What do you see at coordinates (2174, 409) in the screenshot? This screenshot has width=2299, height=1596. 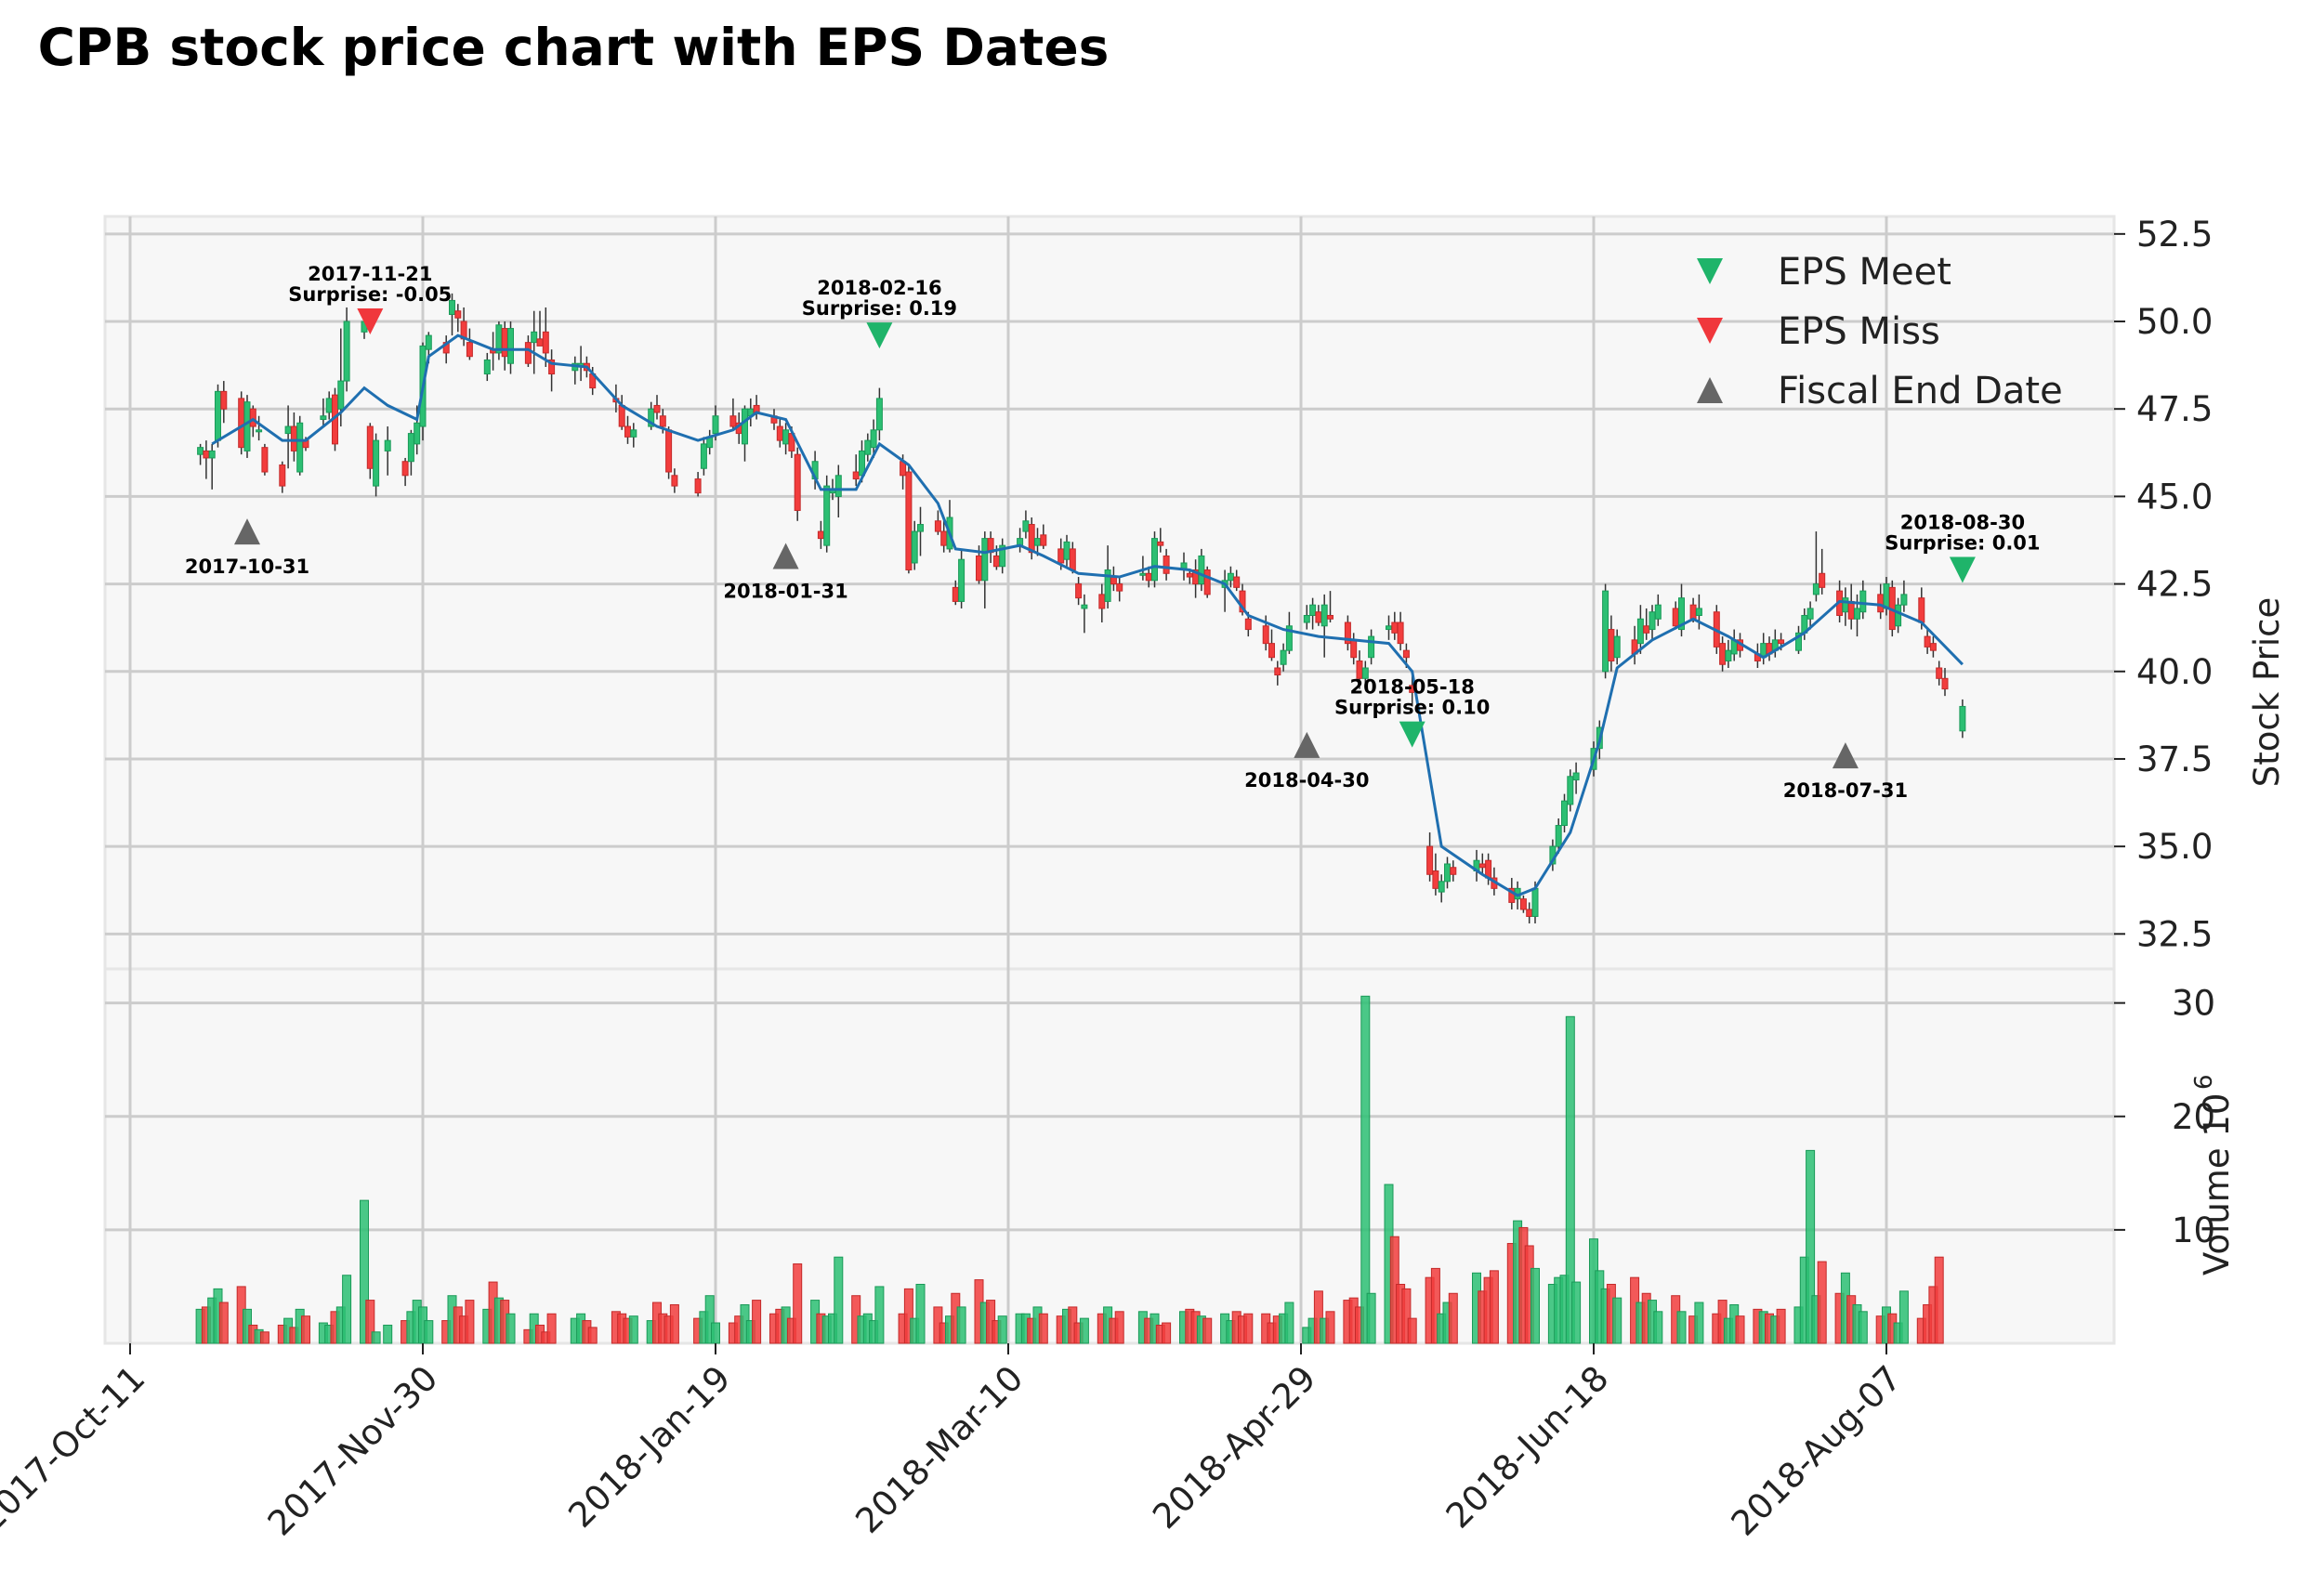 I see `price-tick-label: 47.5` at bounding box center [2174, 409].